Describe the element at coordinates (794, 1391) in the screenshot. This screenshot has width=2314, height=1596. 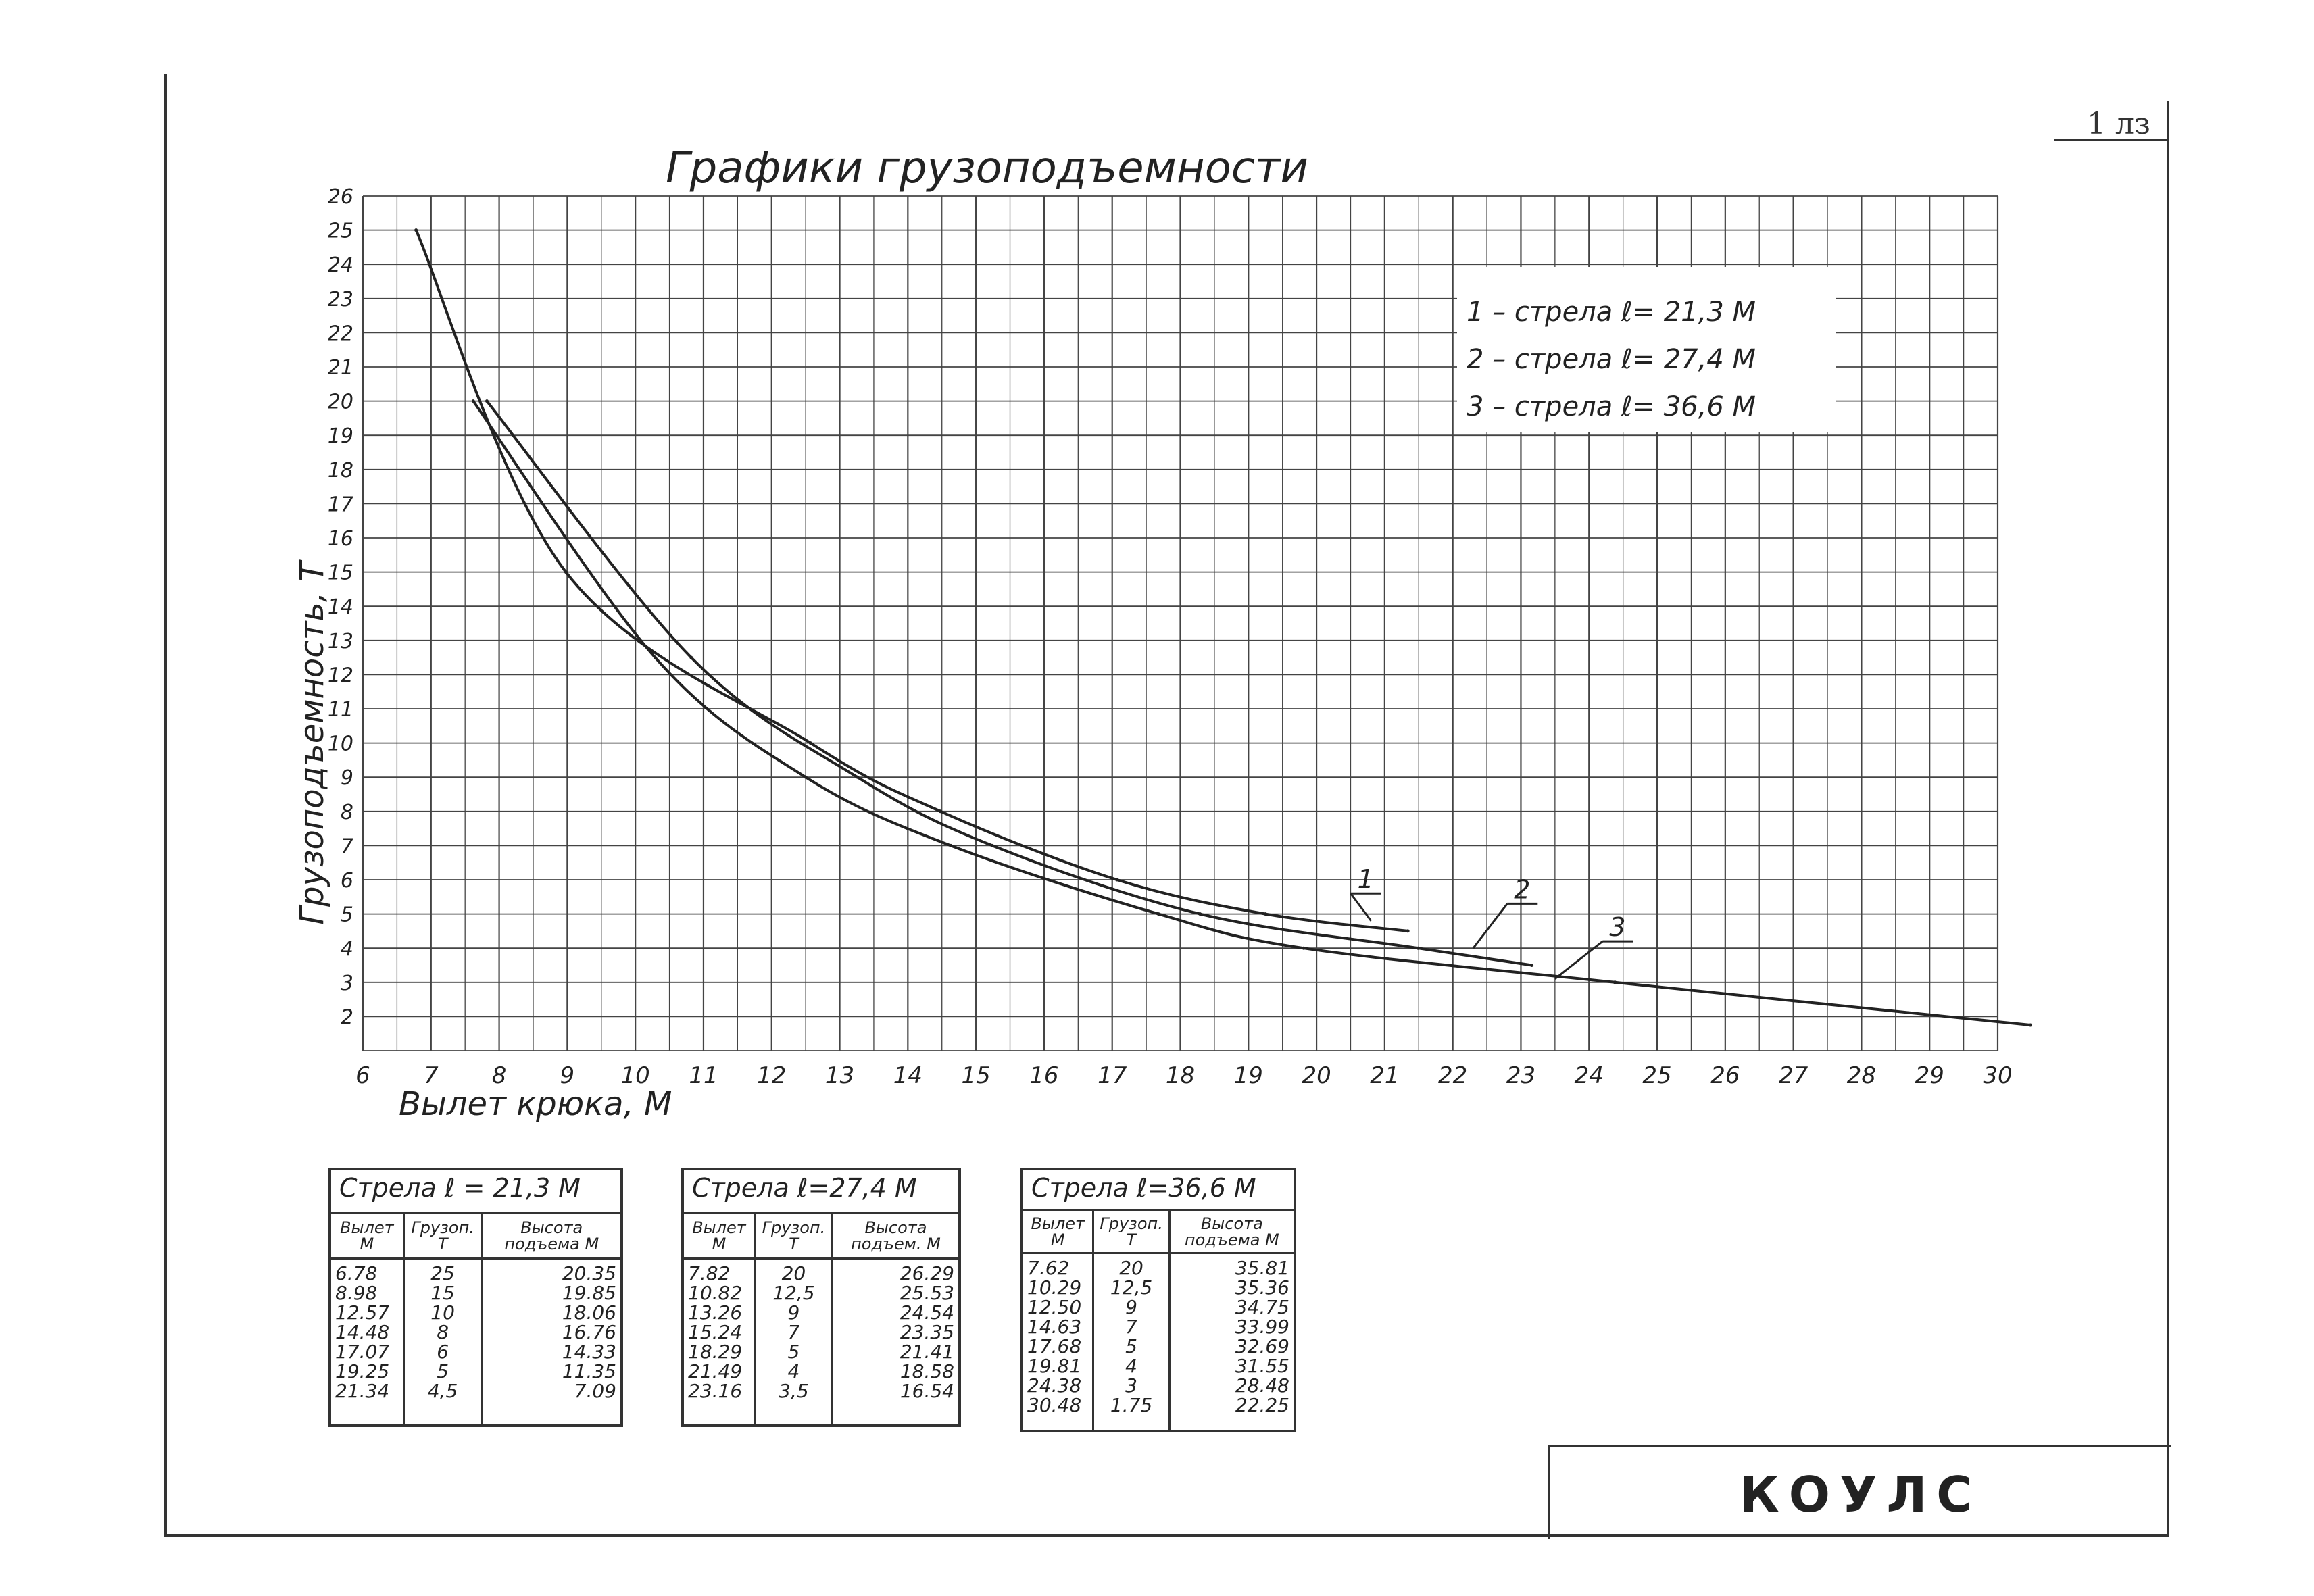
I see `table-cell: 3,5` at that location.